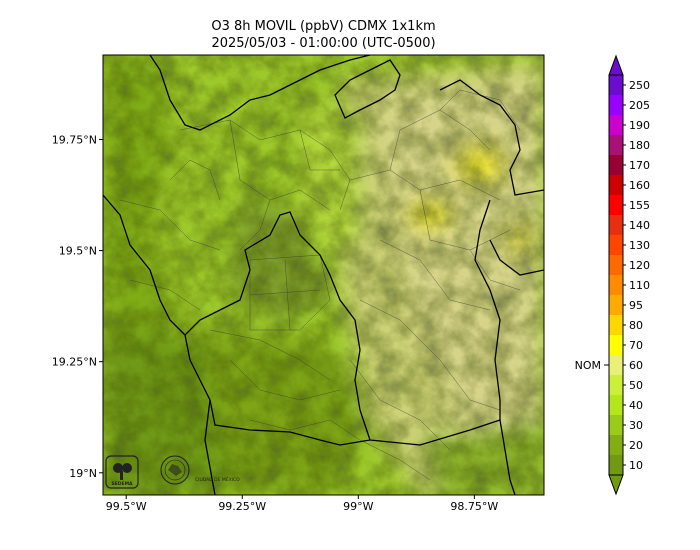  Describe the element at coordinates (122, 472) in the screenshot. I see `sedema-logo: SEDEMA` at that location.